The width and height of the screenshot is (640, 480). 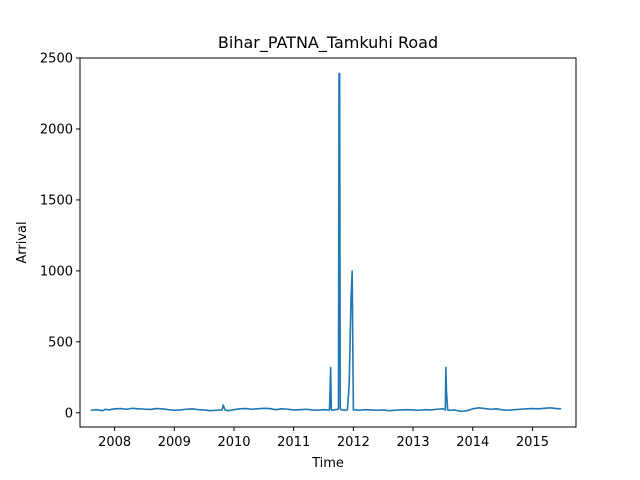 What do you see at coordinates (114, 442) in the screenshot?
I see `x-tick-label: 2008` at bounding box center [114, 442].